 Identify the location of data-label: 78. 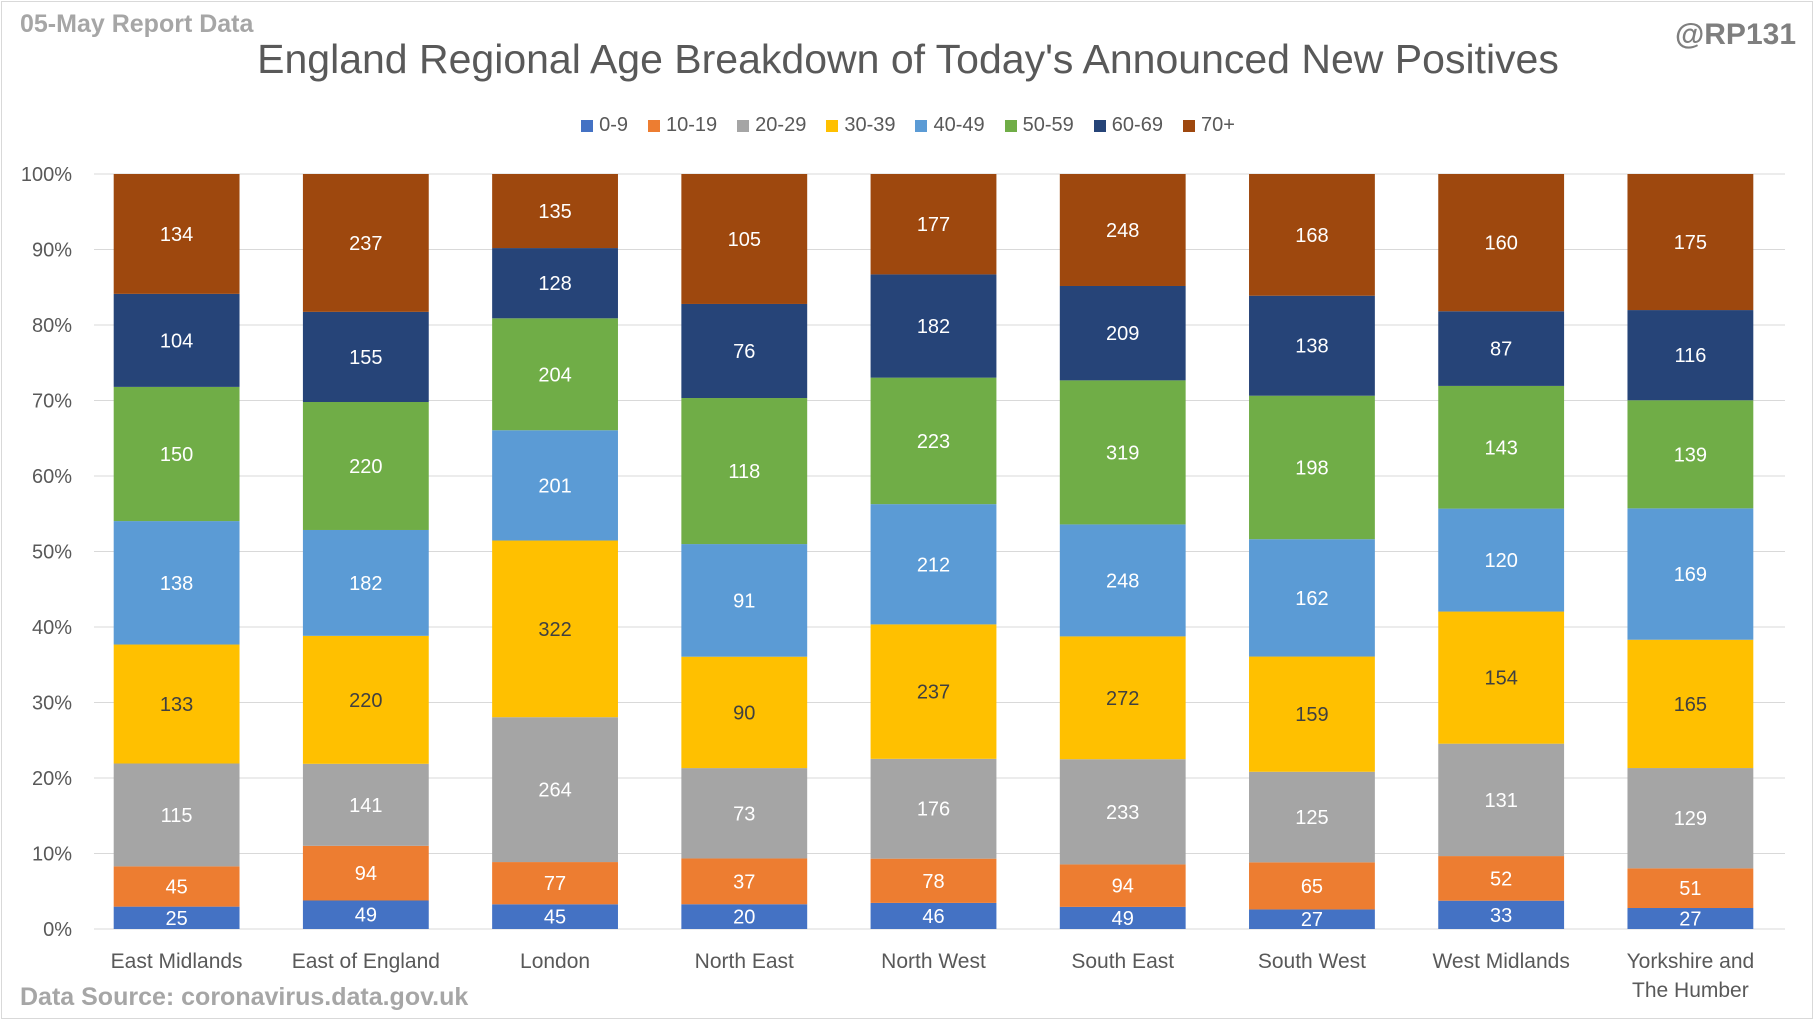
(933, 882).